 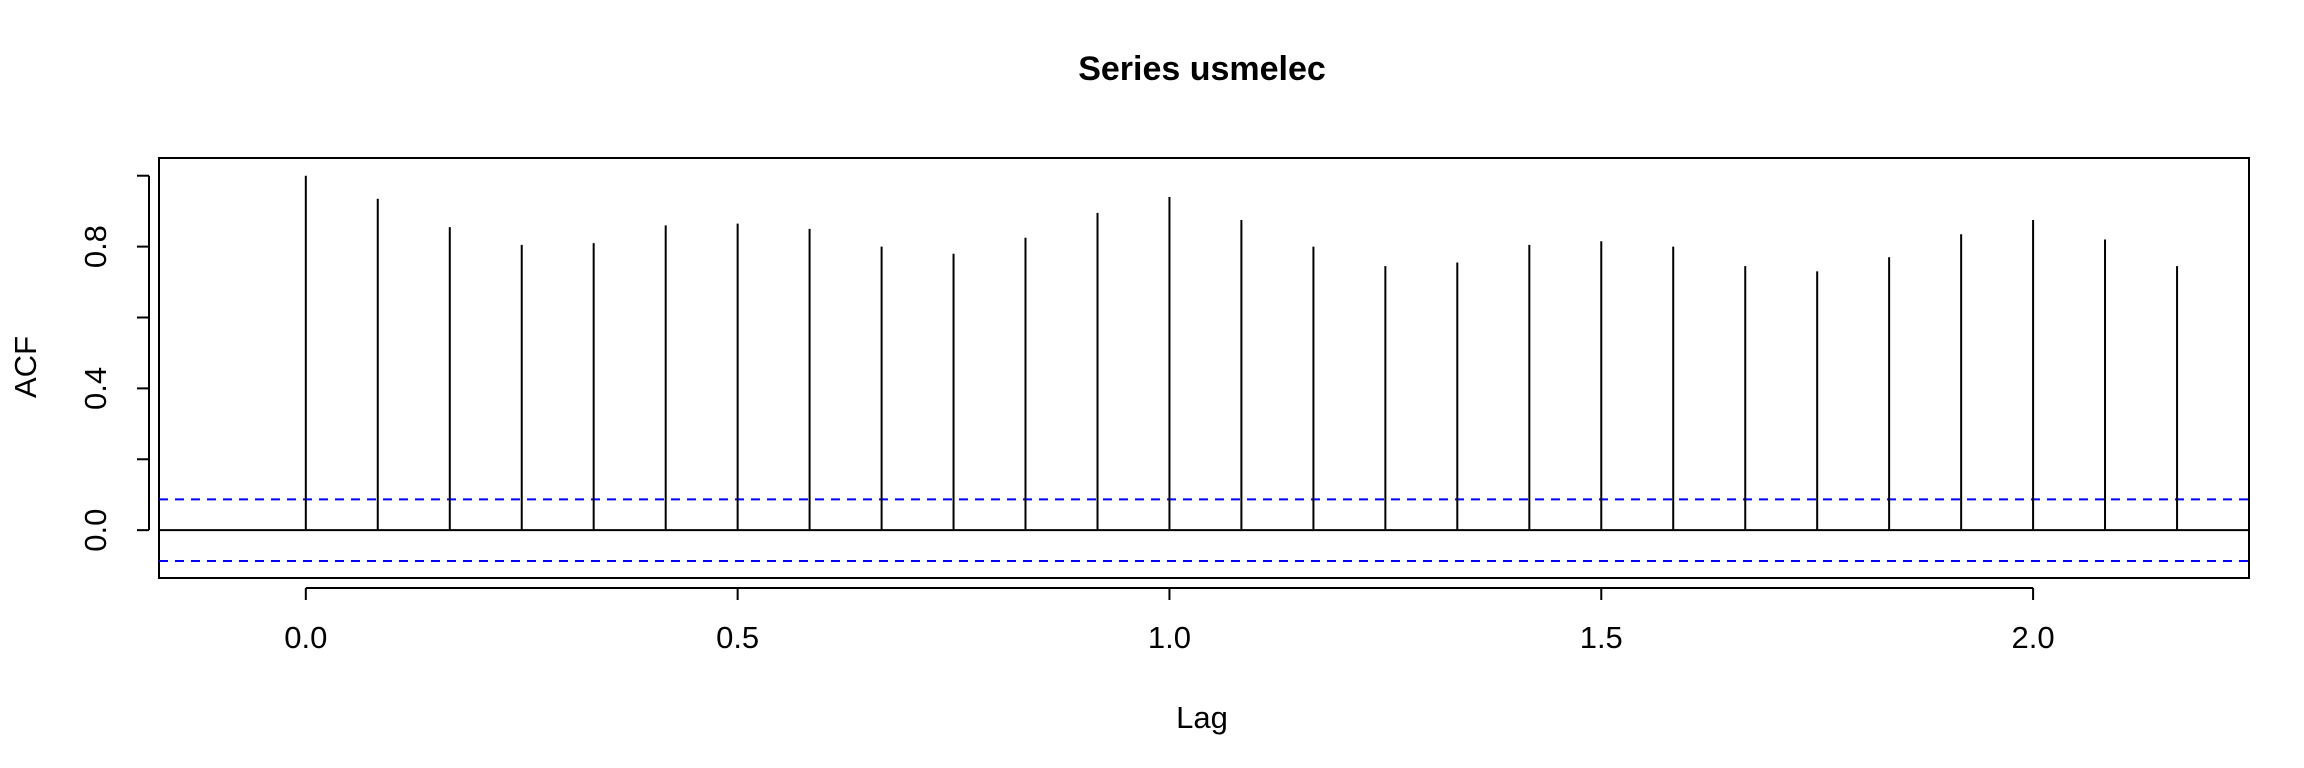 I want to click on y-axis-label: ACF, so click(x=25, y=367).